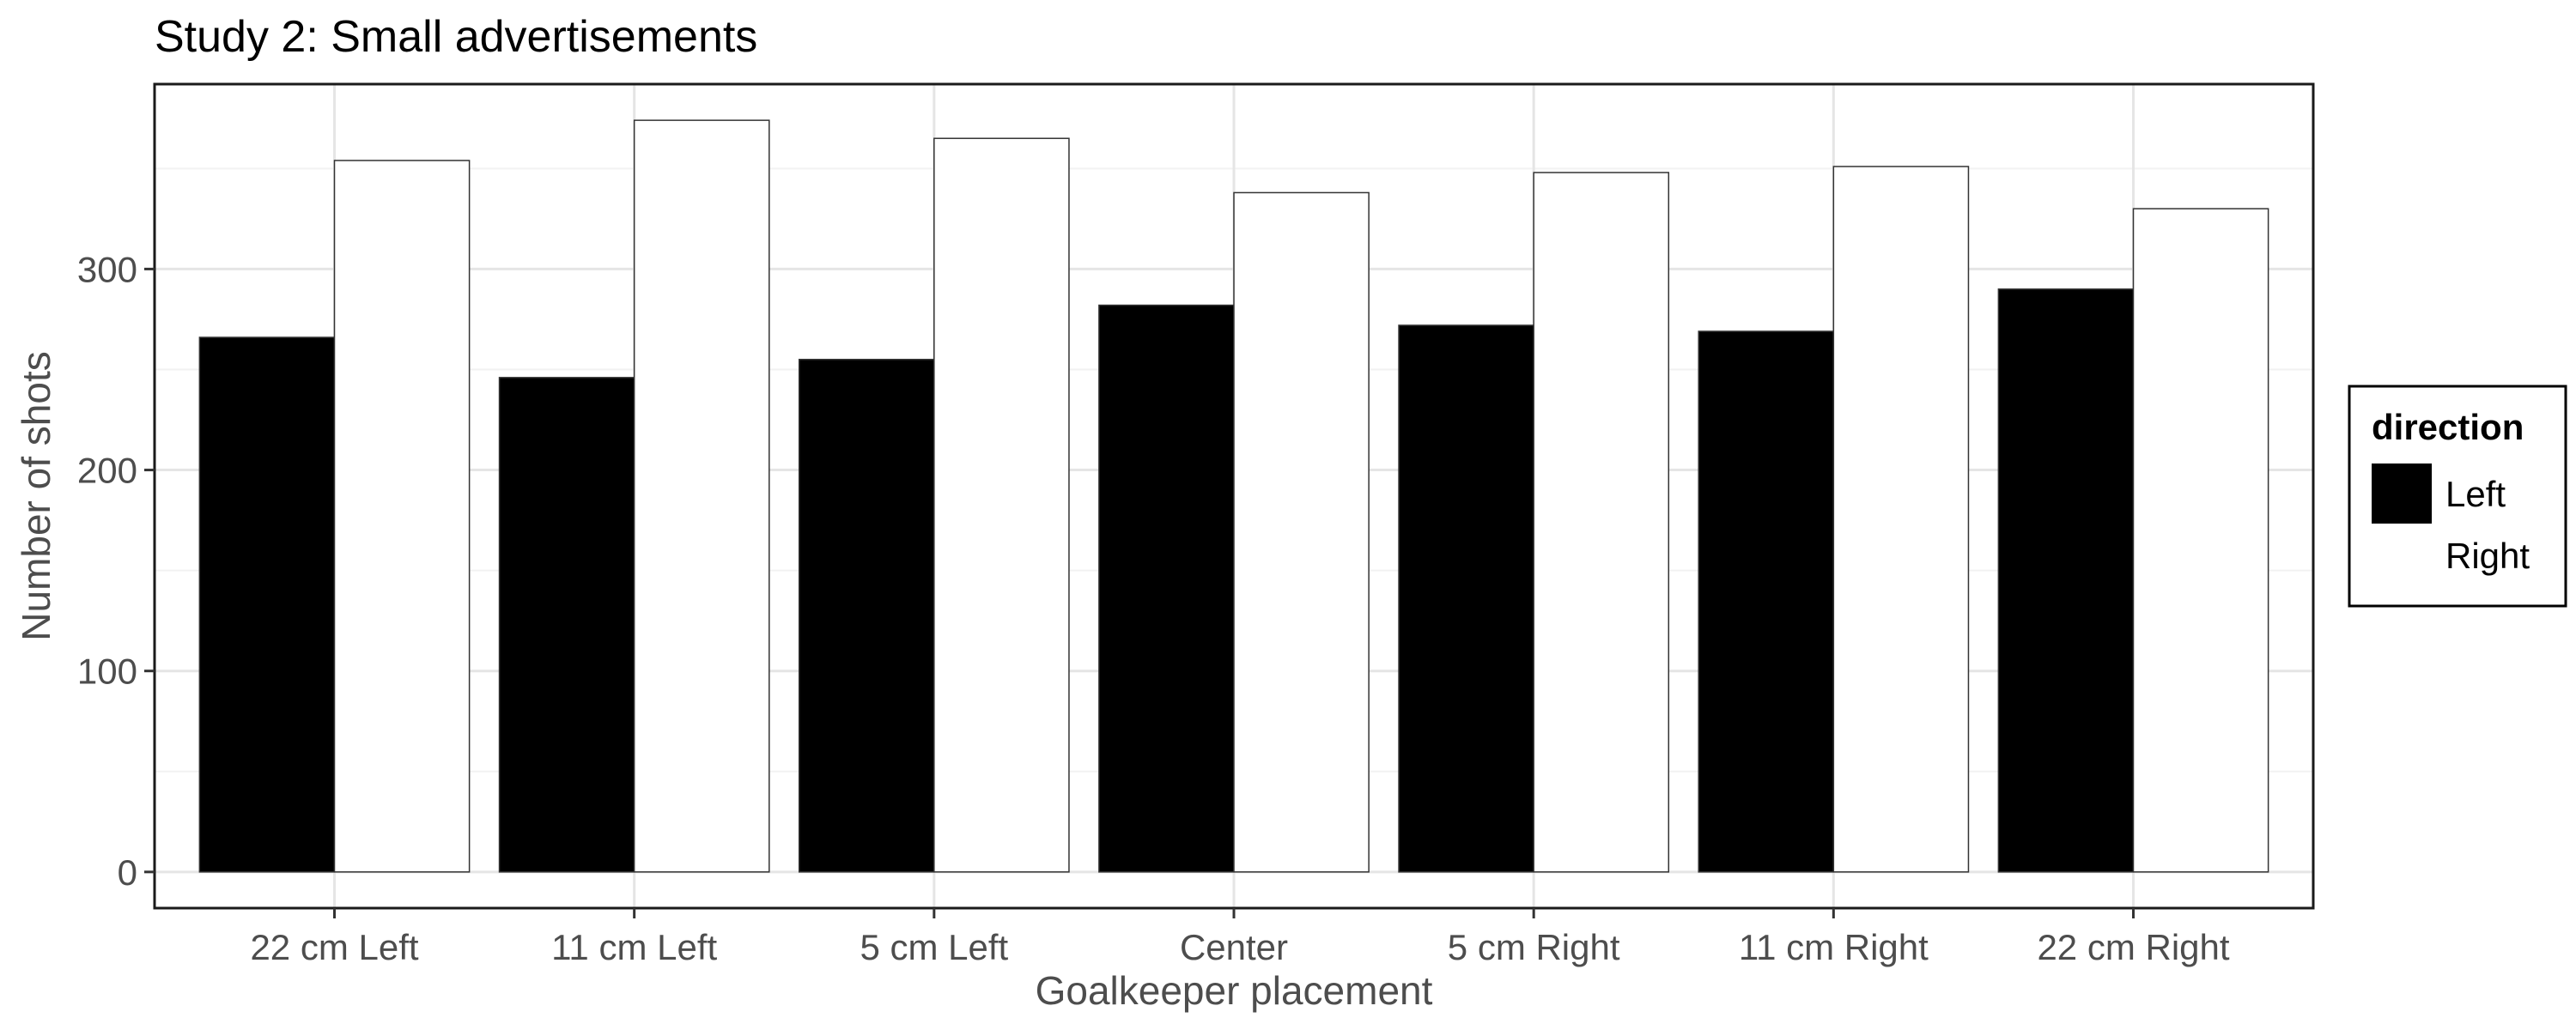 The image size is (2576, 1030). I want to click on legend-swatch-right, so click(2402, 555).